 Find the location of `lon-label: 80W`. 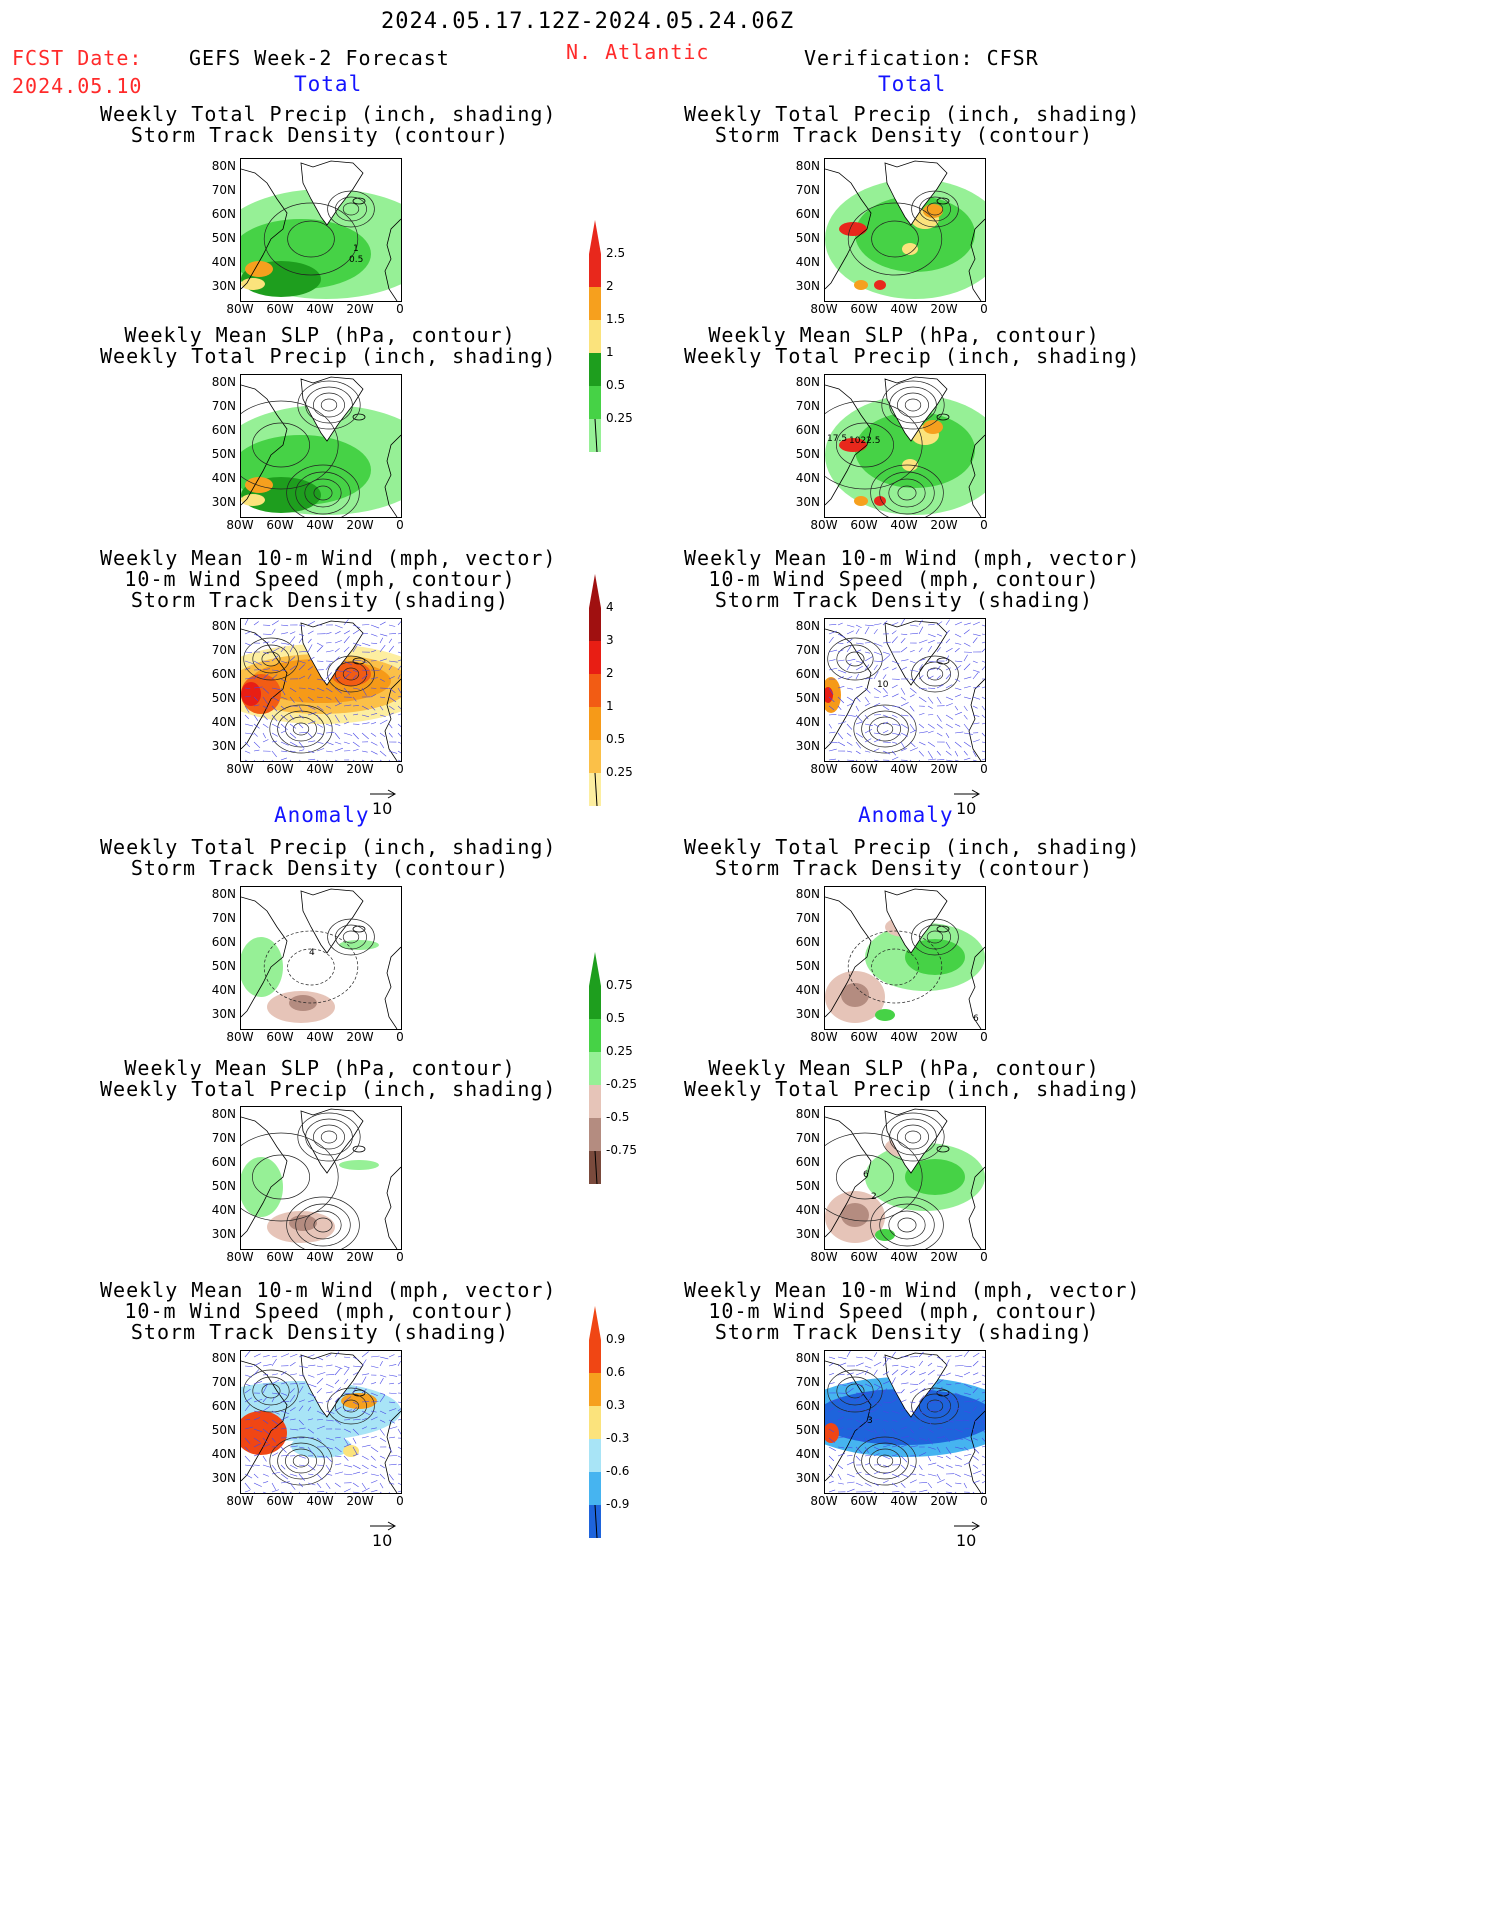

lon-label: 80W is located at coordinates (240, 525).